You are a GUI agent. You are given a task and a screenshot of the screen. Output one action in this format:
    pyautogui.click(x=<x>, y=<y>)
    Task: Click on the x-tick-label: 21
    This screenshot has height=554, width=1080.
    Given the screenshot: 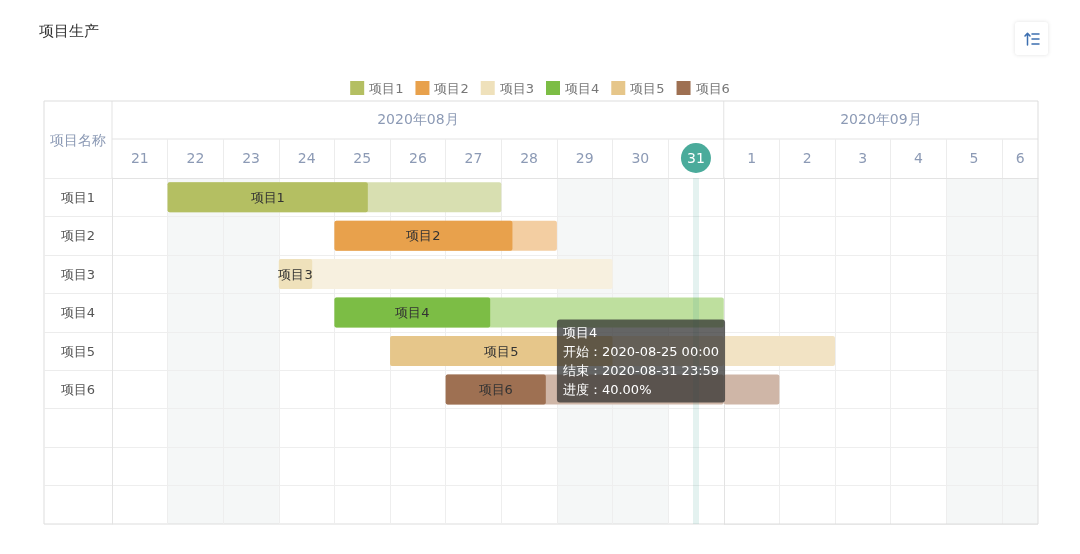 What is the action you would take?
    pyautogui.click(x=139, y=158)
    